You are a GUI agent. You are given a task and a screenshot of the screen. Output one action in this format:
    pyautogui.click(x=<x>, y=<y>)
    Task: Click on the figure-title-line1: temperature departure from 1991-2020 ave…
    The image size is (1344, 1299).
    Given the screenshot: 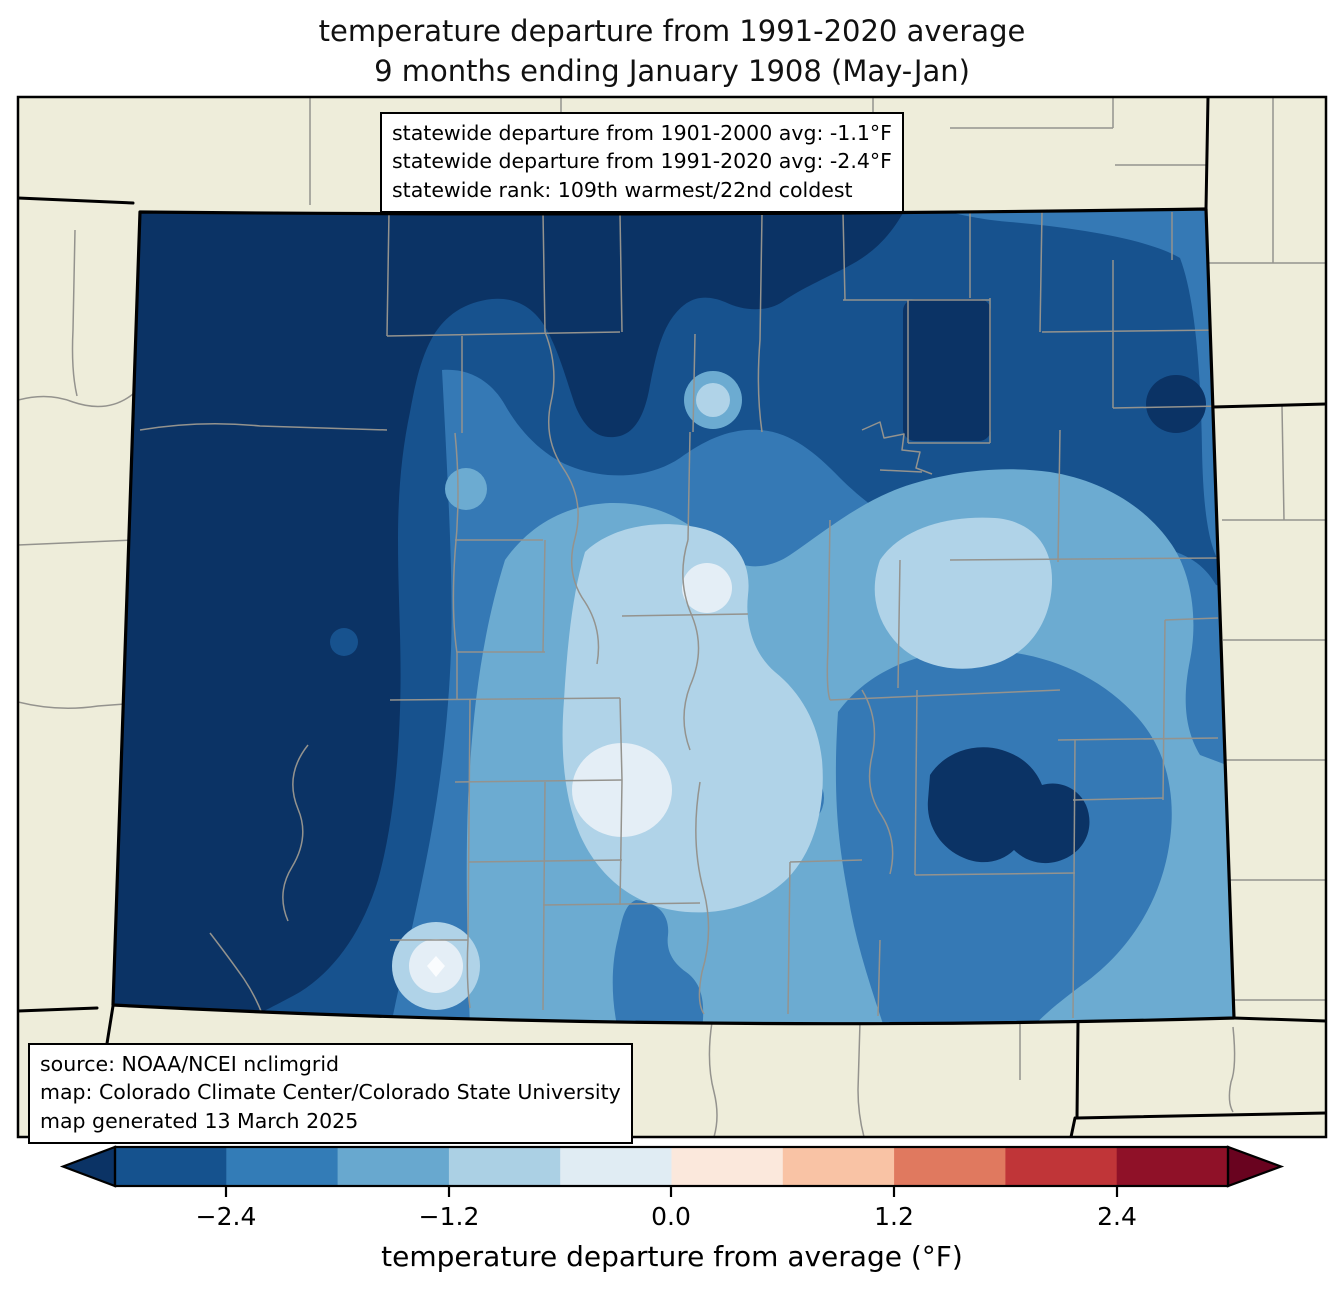 What is the action you would take?
    pyautogui.click(x=672, y=31)
    